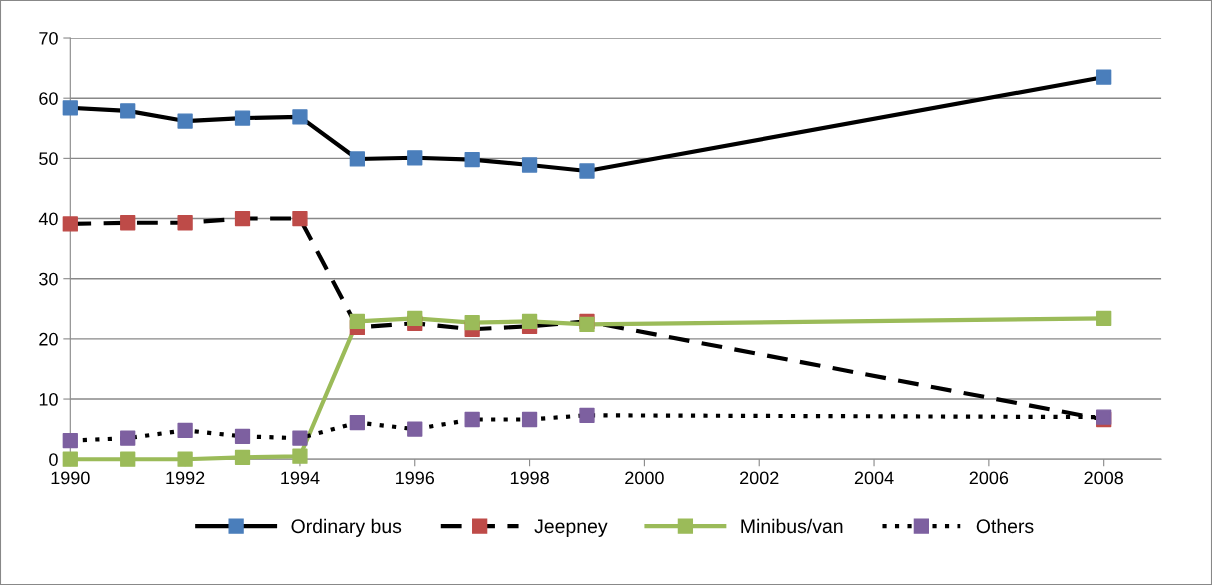  What do you see at coordinates (644, 478) in the screenshot?
I see `x-tick-label: 2000` at bounding box center [644, 478].